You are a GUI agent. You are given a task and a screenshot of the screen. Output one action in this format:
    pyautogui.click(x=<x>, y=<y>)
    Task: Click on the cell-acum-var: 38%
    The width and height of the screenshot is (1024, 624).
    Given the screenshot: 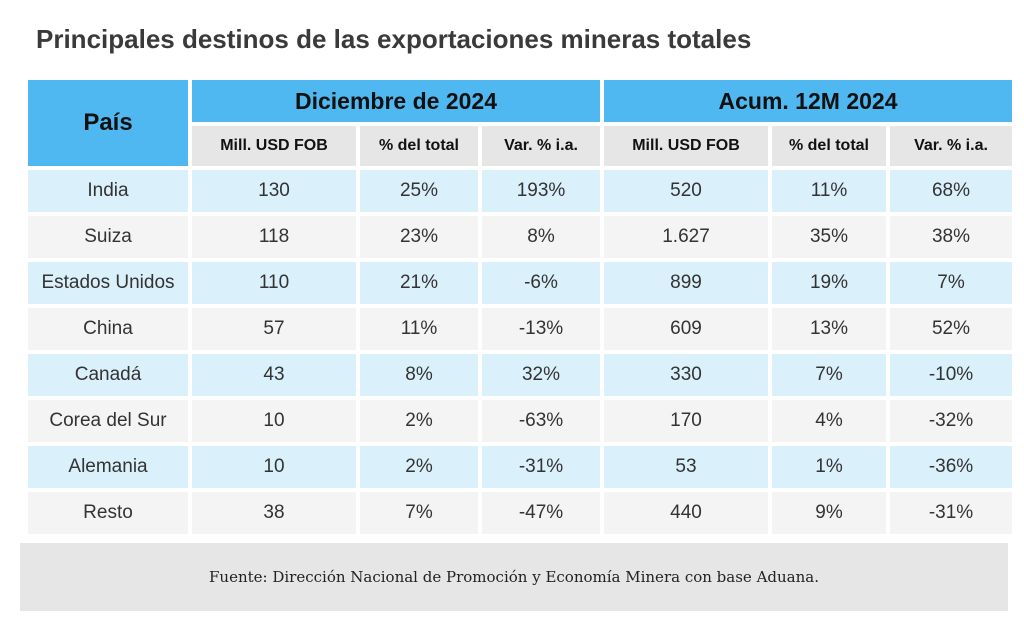 What is the action you would take?
    pyautogui.click(x=951, y=237)
    